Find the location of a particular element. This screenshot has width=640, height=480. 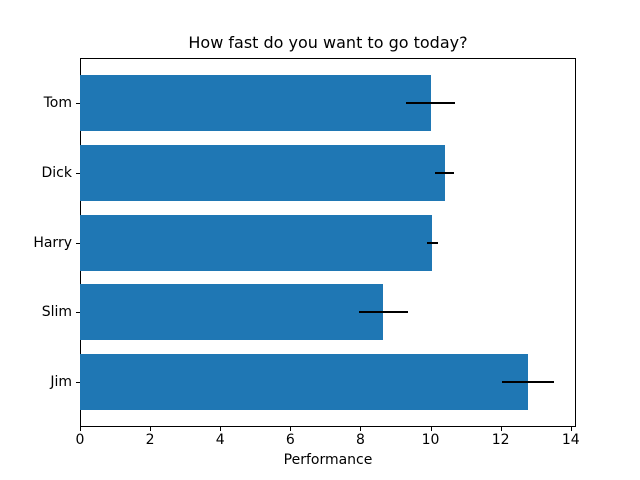

x-tick-label-10: 10 is located at coordinates (430, 440).